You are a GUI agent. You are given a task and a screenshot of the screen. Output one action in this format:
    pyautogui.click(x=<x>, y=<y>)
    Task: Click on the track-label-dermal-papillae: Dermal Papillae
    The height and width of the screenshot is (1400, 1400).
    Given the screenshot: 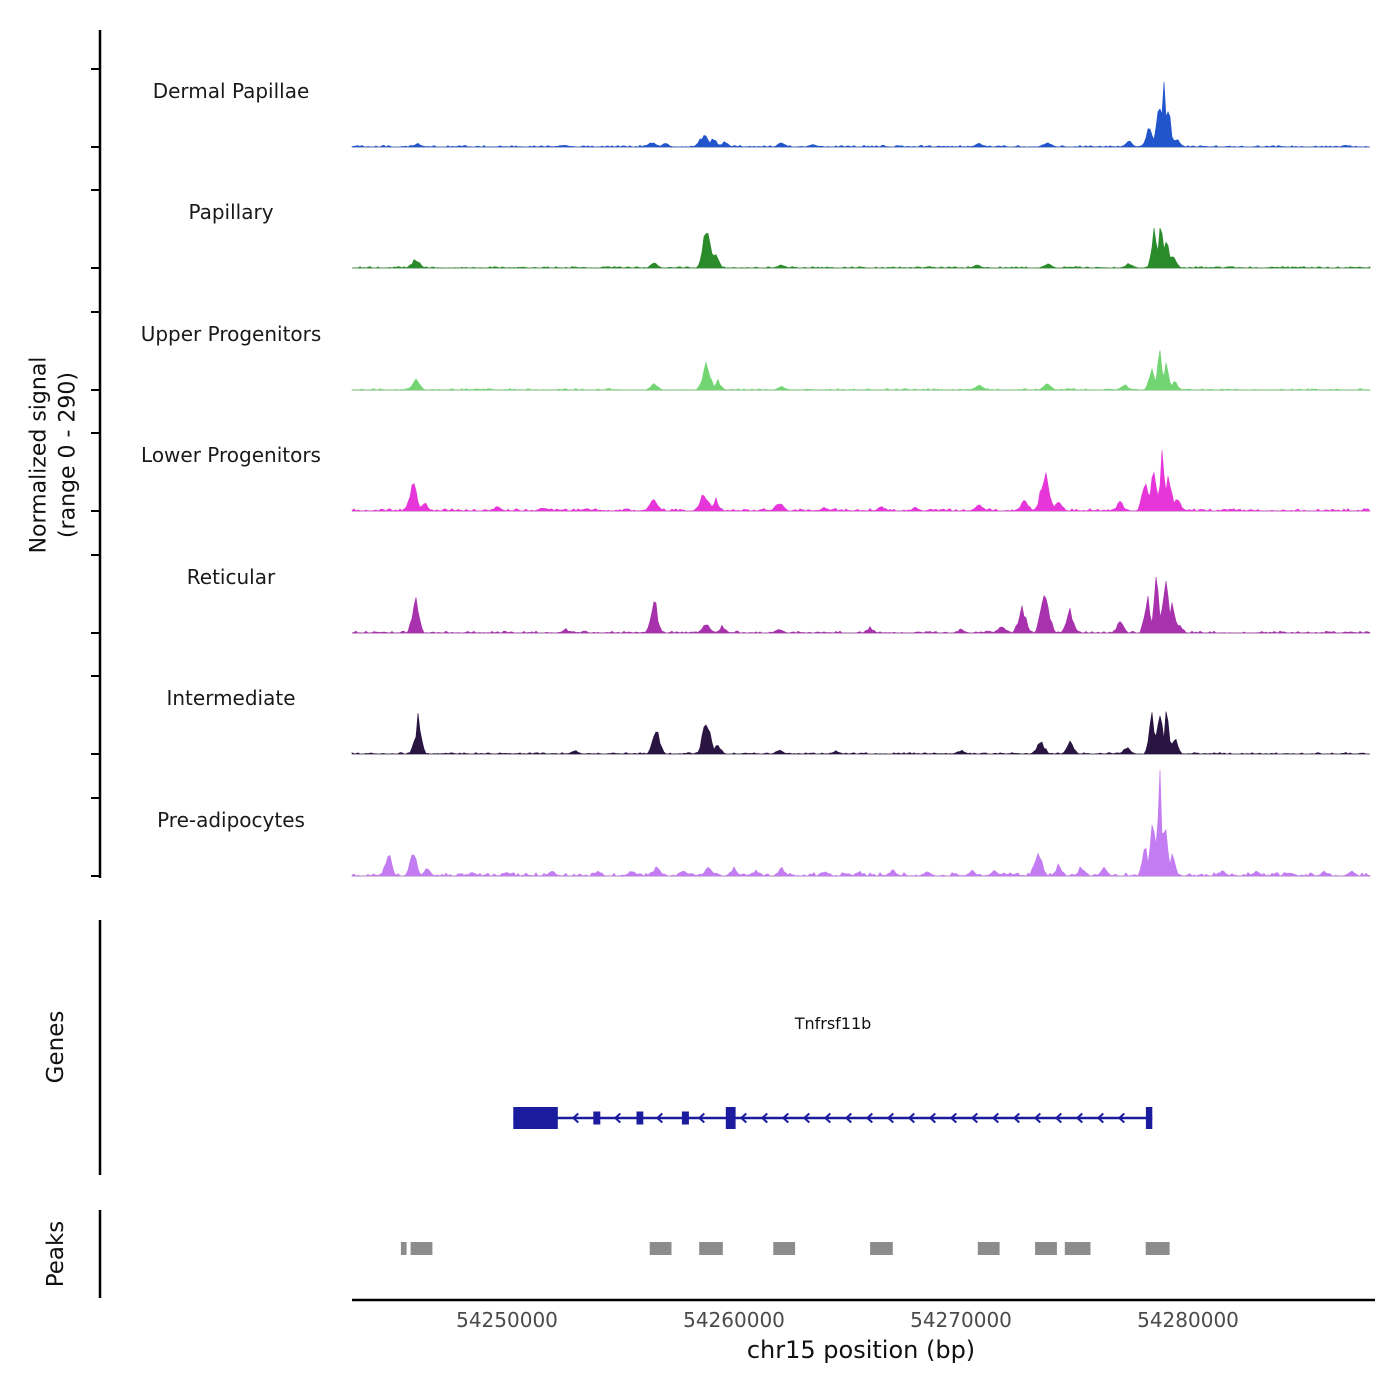 What is the action you would take?
    pyautogui.click(x=231, y=91)
    